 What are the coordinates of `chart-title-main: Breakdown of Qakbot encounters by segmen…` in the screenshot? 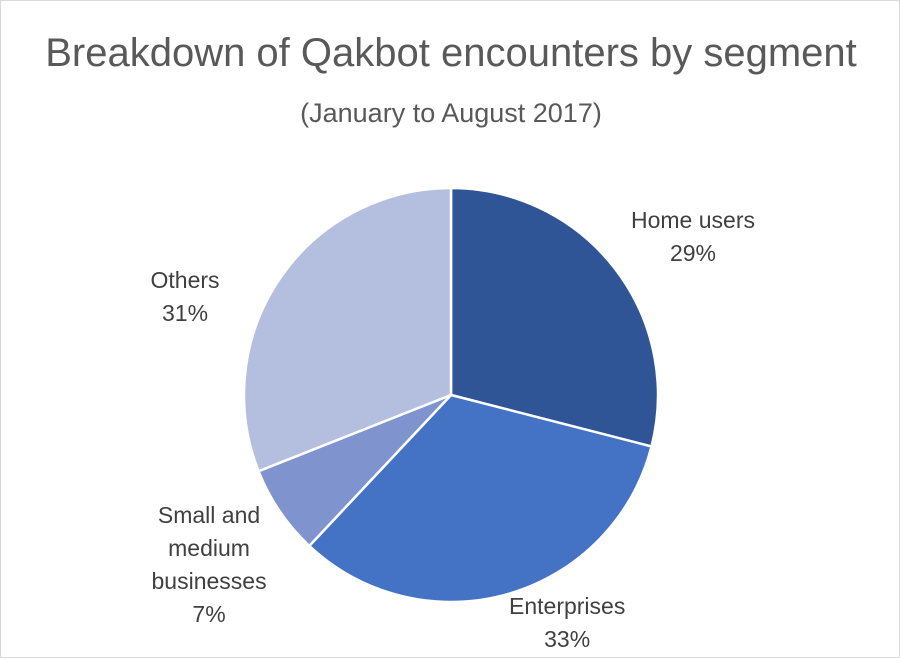 It's located at (451, 53).